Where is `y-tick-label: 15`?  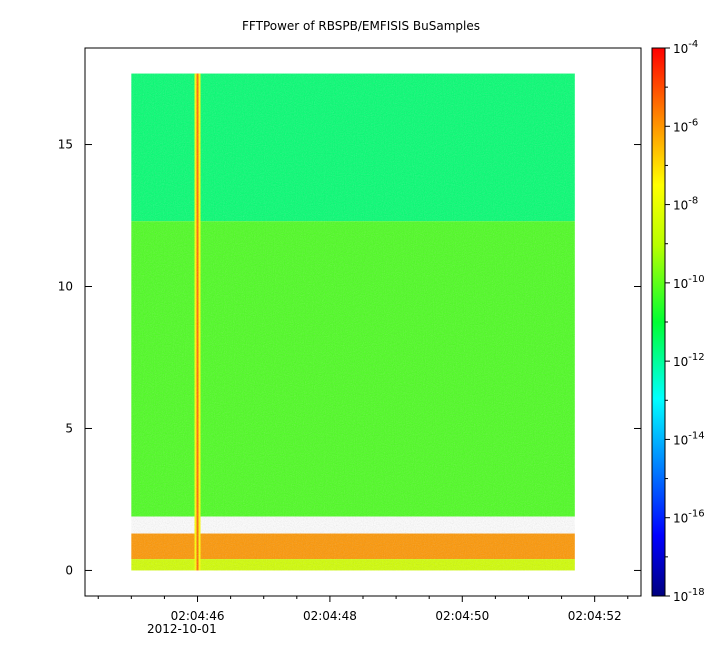
y-tick-label: 15 is located at coordinates (65, 145).